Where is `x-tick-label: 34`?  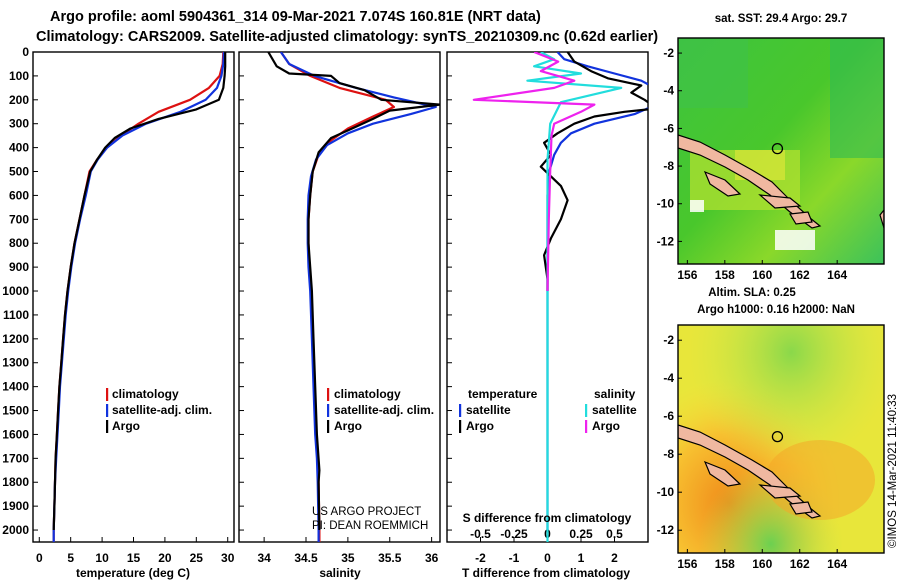 x-tick-label: 34 is located at coordinates (264, 558).